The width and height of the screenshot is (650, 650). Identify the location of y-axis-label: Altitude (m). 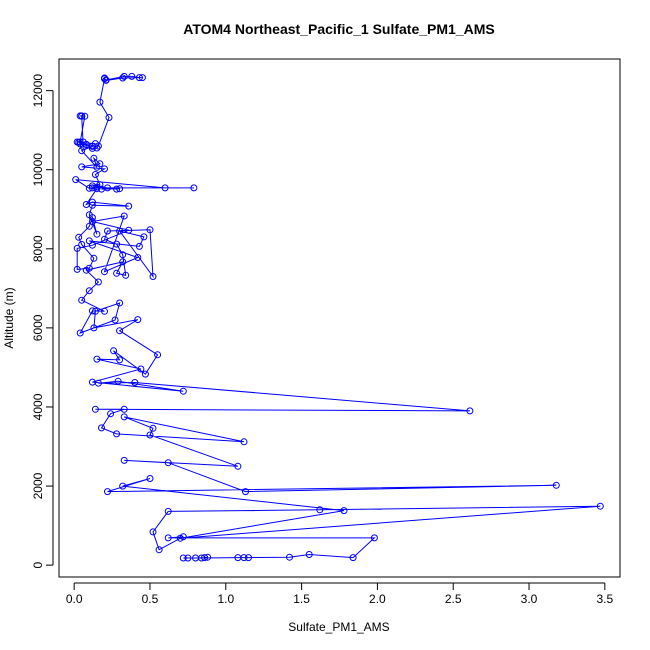
(9, 317).